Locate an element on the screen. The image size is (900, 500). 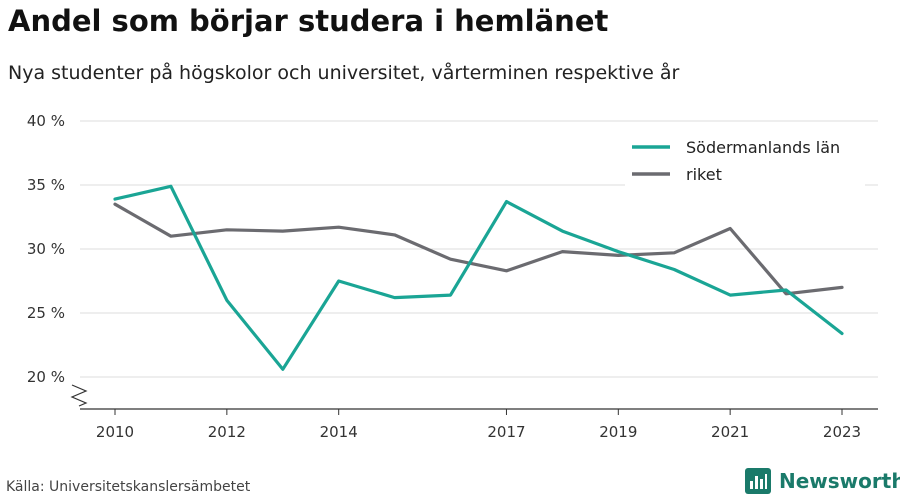
x-tick-label: 2010 is located at coordinates (115, 432).